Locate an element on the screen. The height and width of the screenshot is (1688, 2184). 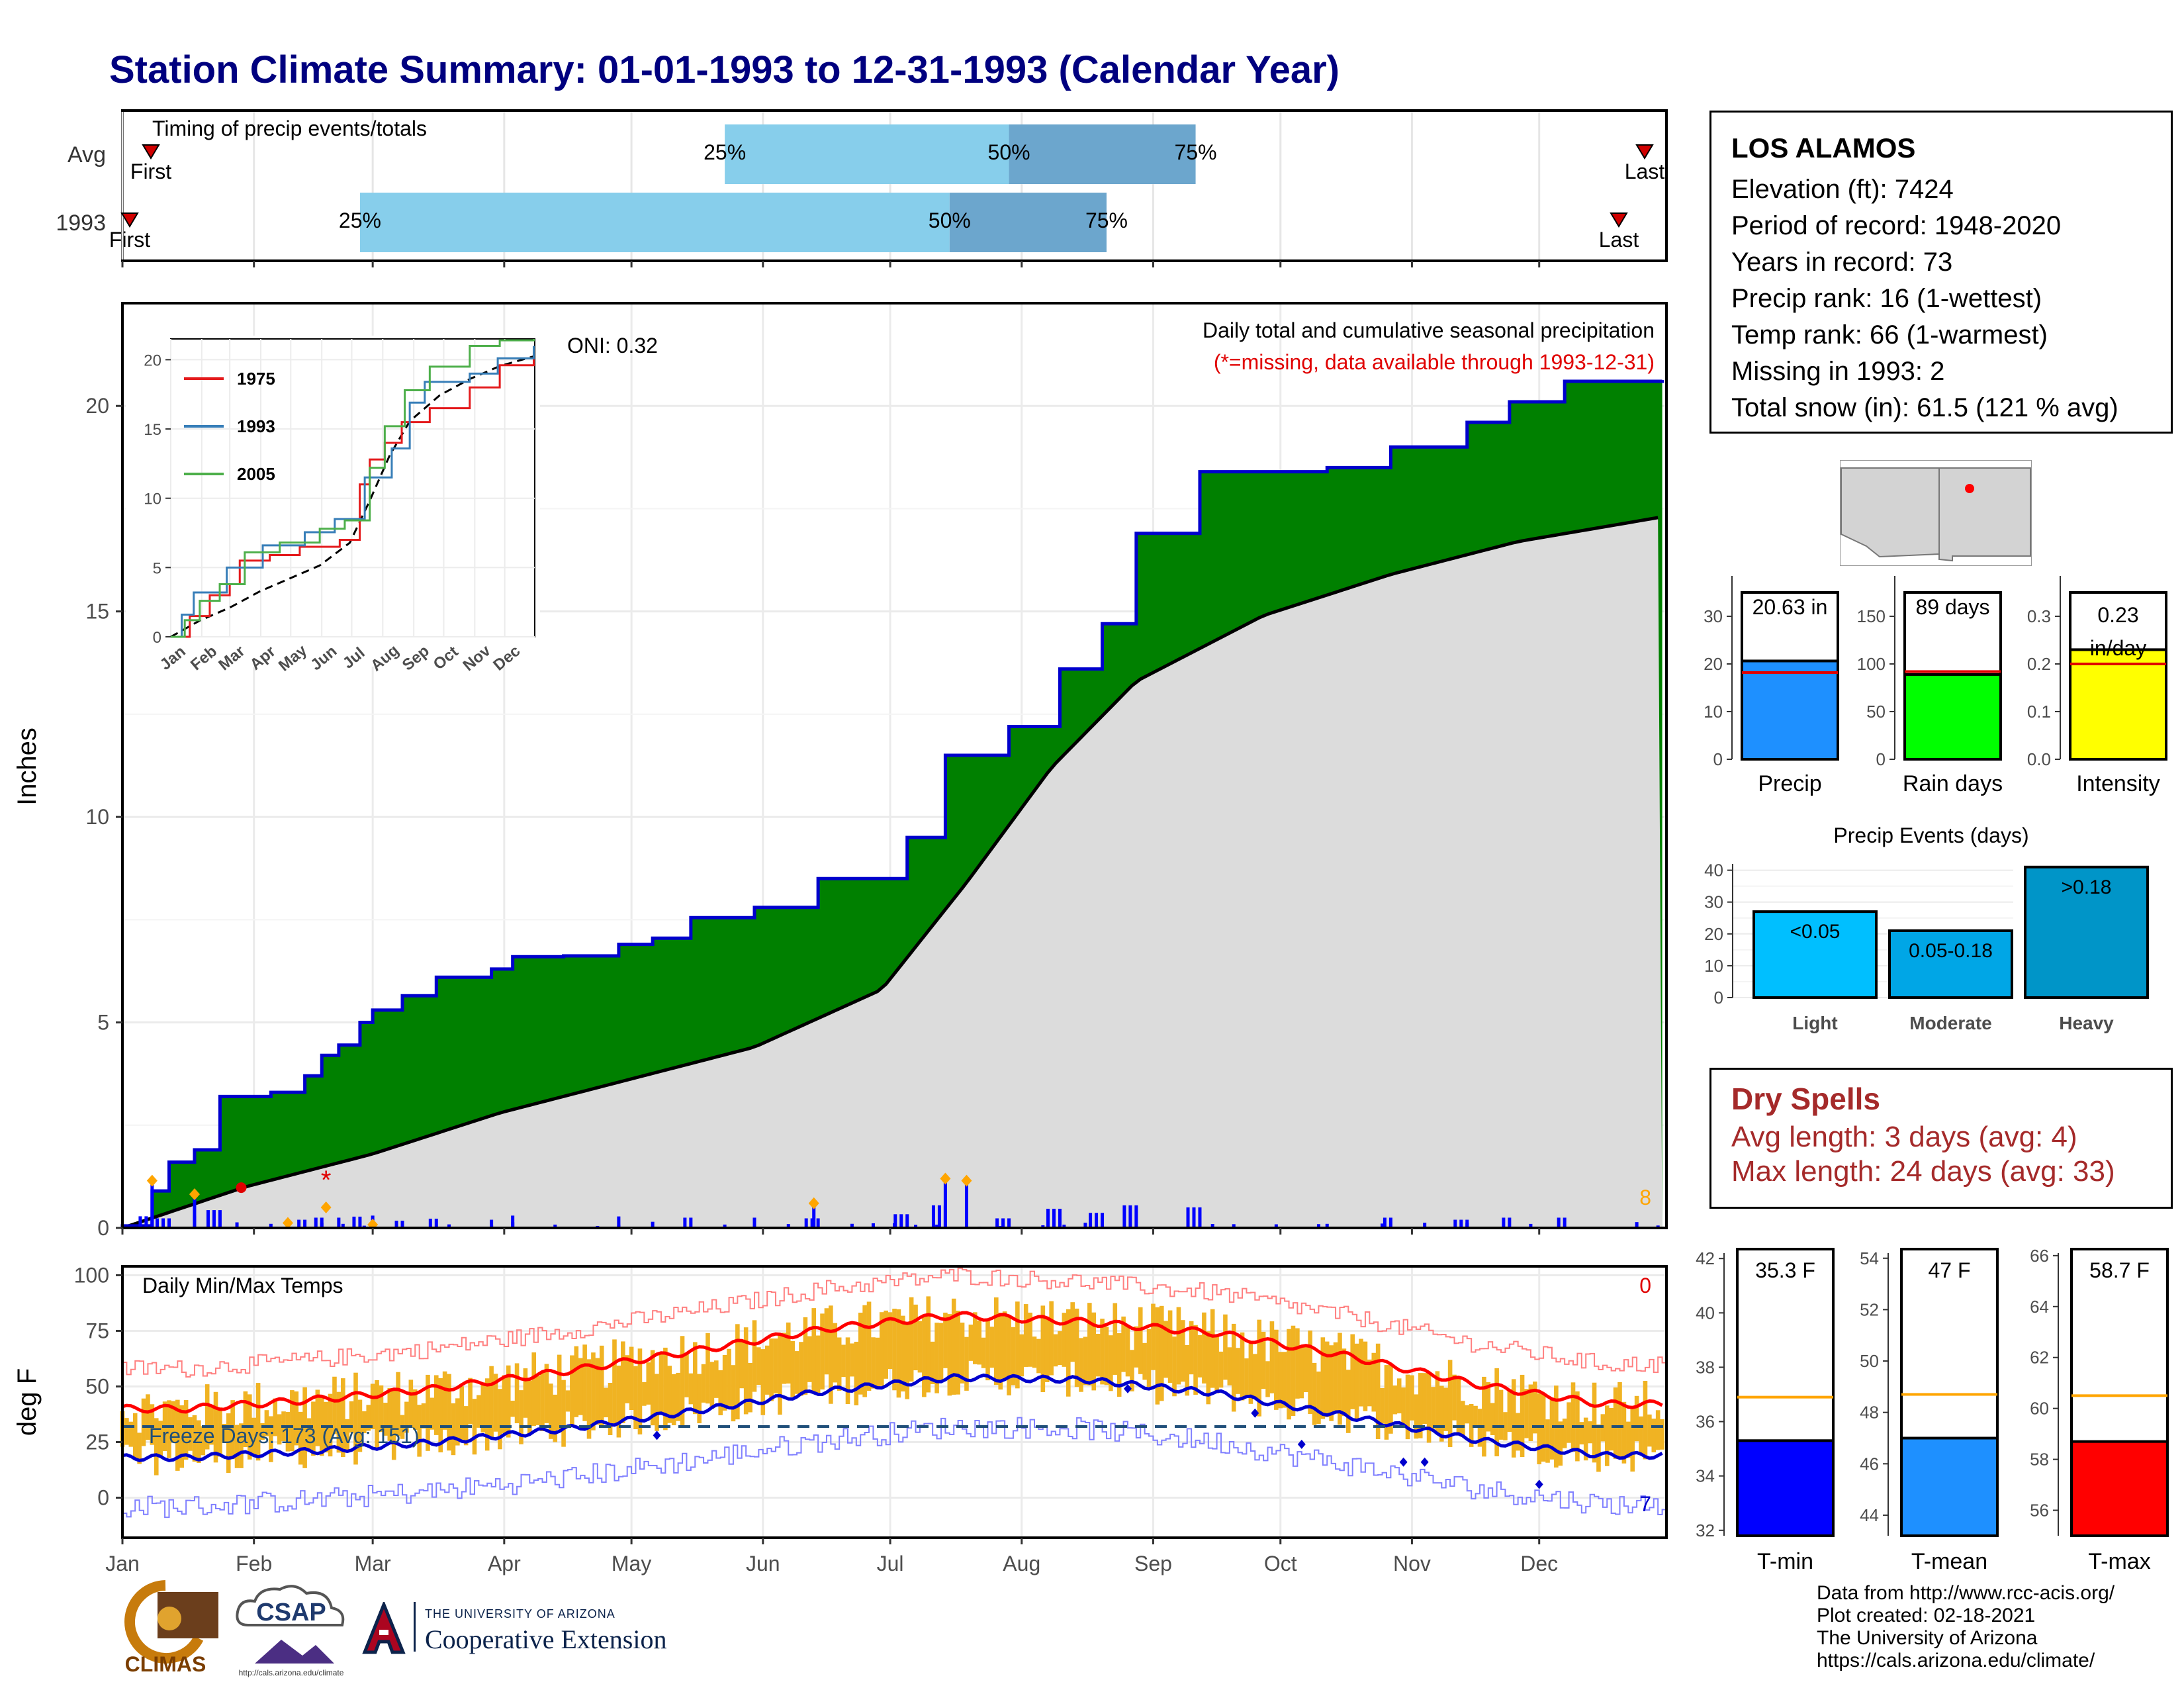
precip-ytick-label: 20 is located at coordinates (97, 406).